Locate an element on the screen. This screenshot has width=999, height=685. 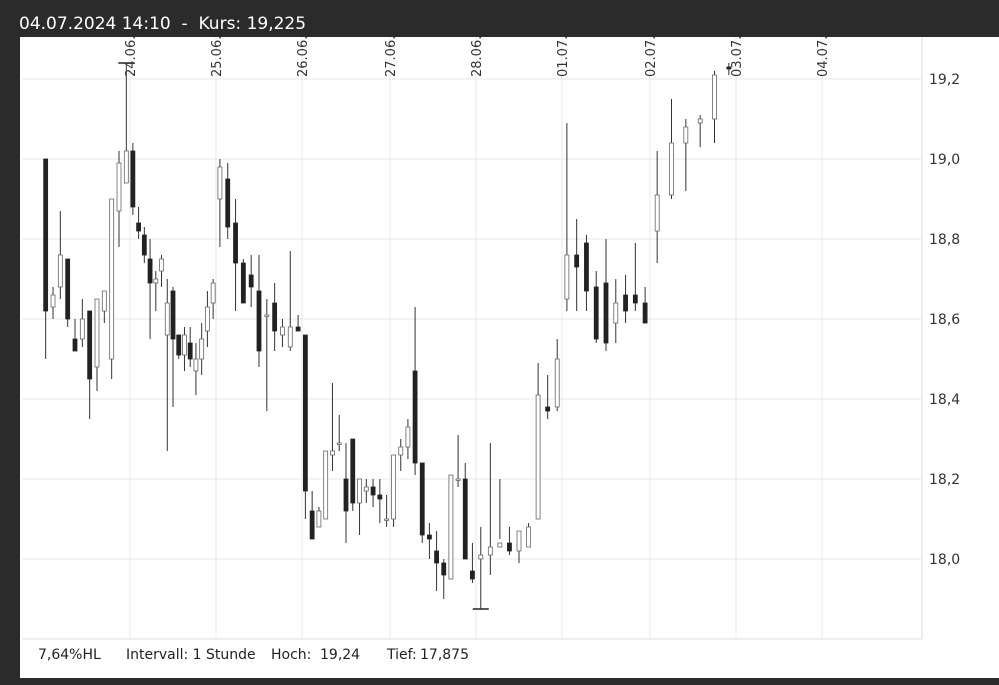
x-tick-label: 04.07. is located at coordinates (823, 57).